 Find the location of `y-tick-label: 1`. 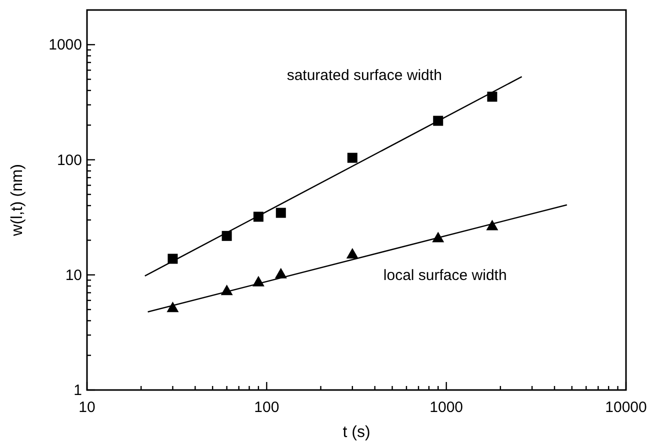

y-tick-label: 1 is located at coordinates (78, 390).